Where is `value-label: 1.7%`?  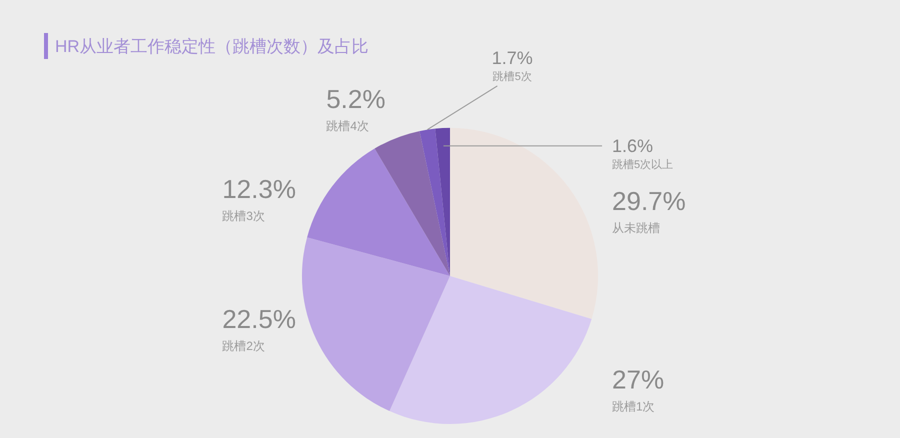 value-label: 1.7% is located at coordinates (512, 58).